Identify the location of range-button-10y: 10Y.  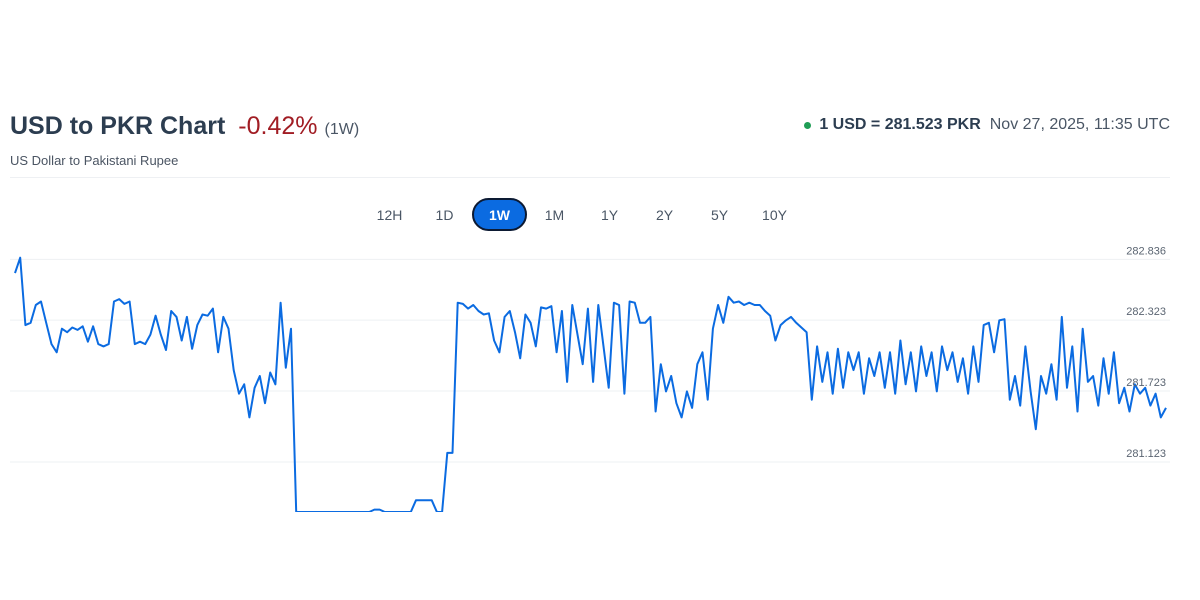
(774, 214).